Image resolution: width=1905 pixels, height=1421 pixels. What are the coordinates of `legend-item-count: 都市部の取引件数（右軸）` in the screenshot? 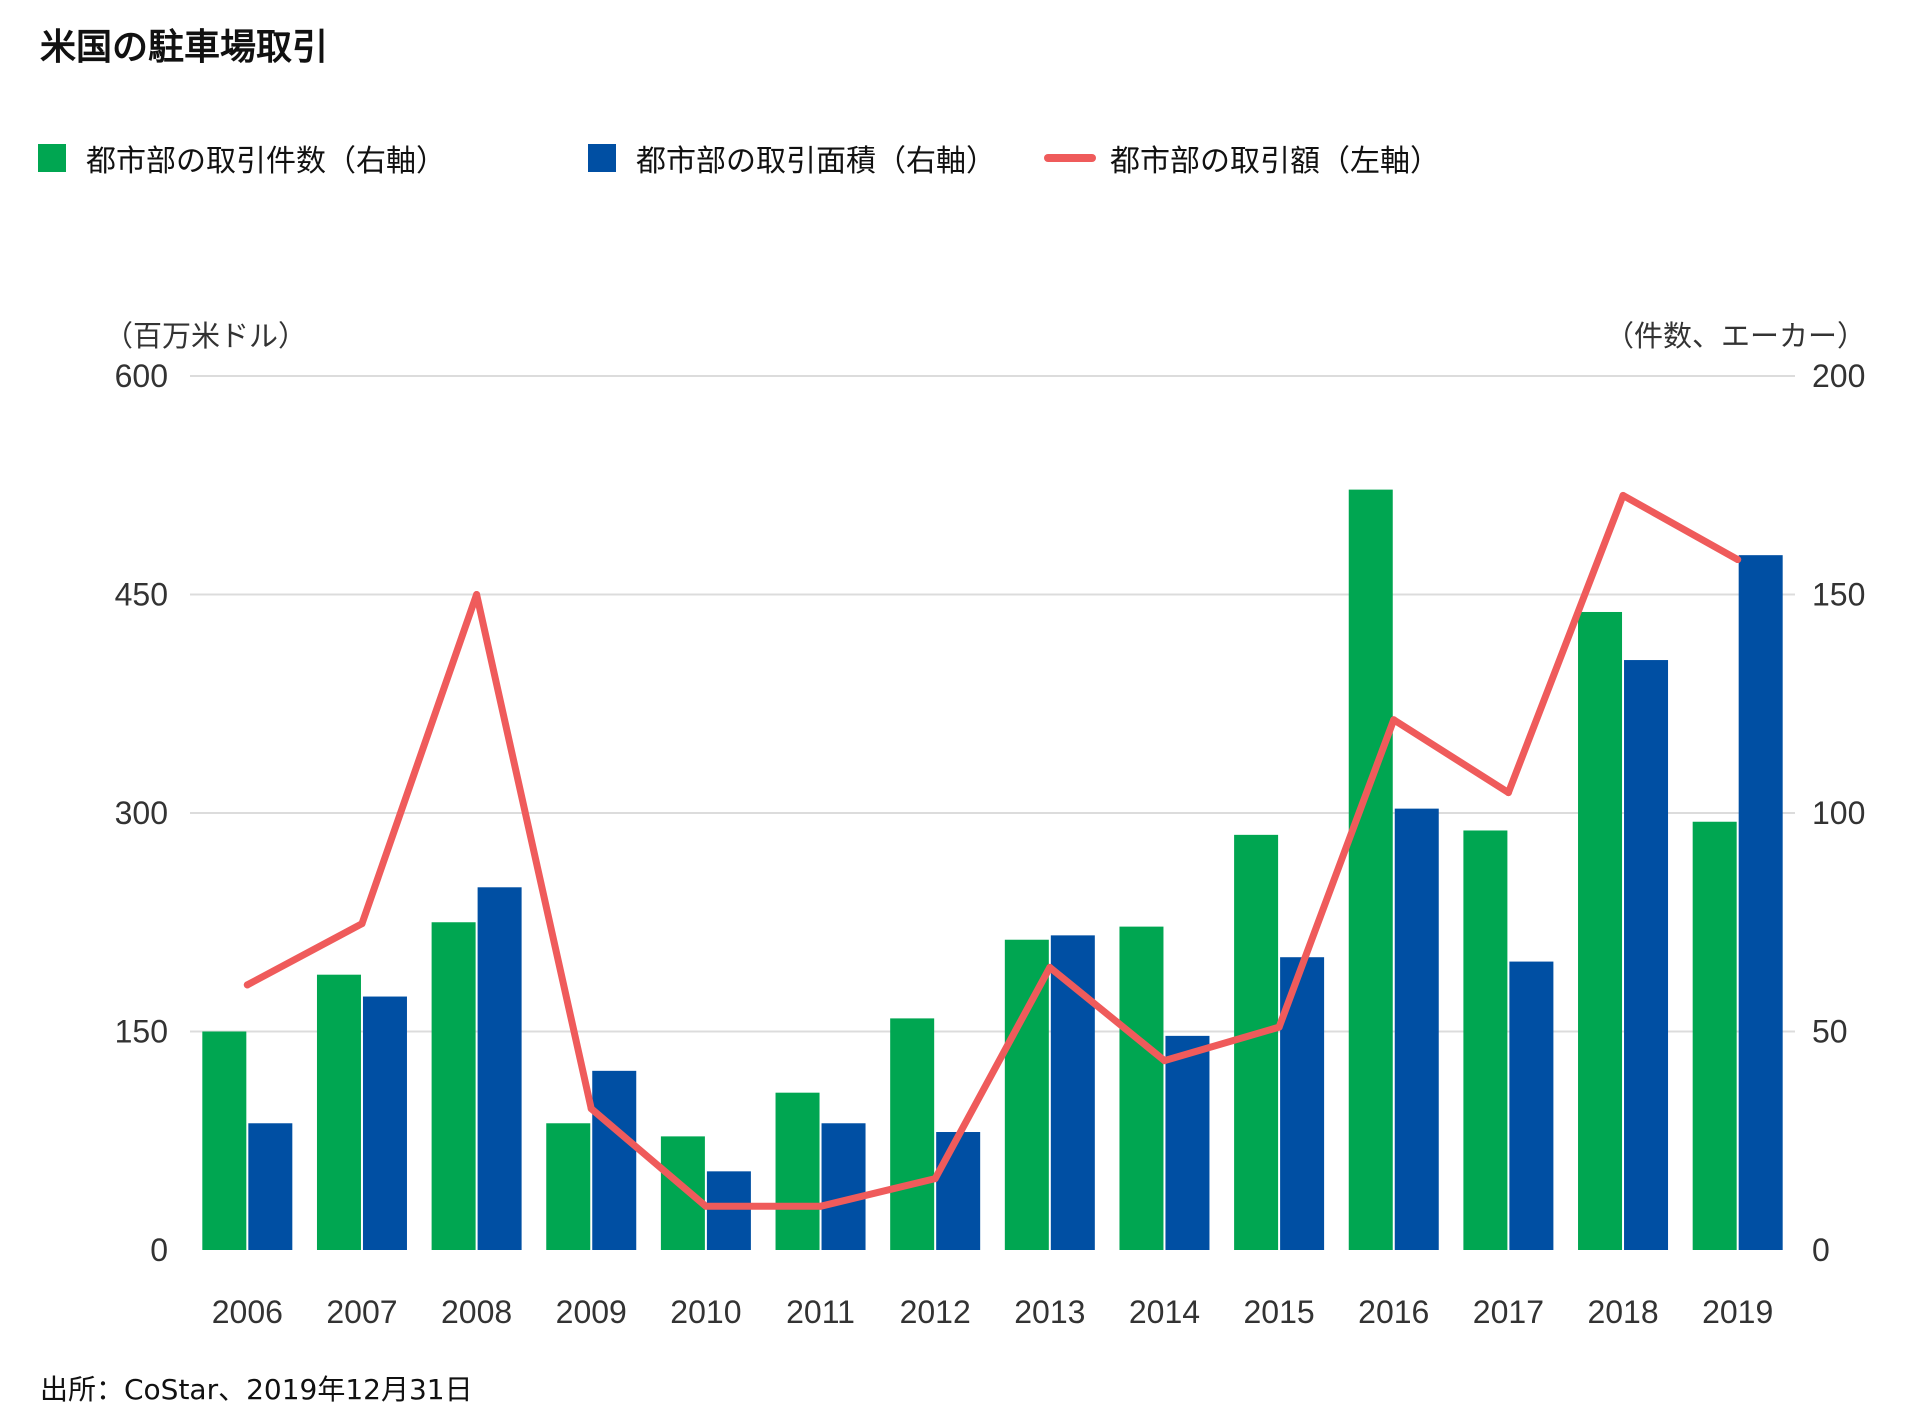 It's located at (242, 158).